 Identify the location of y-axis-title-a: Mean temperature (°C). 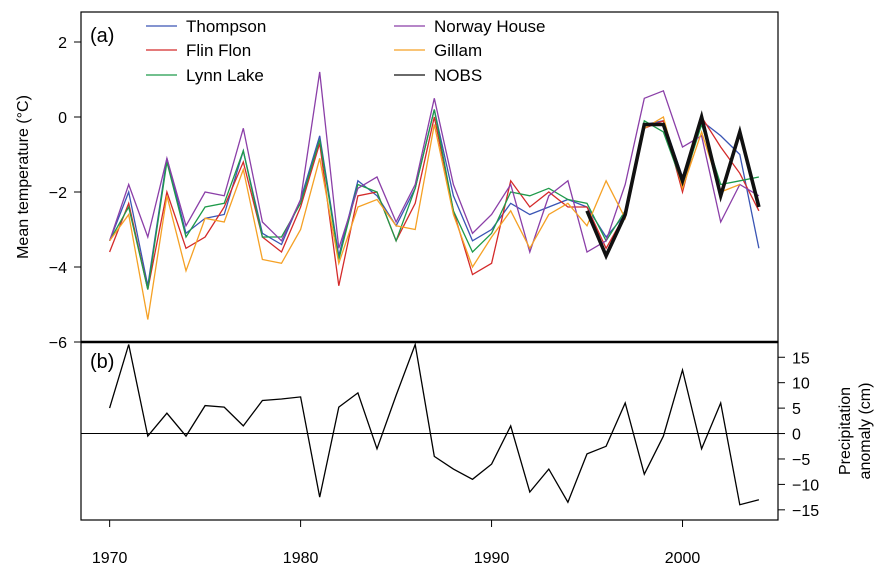
(23, 177).